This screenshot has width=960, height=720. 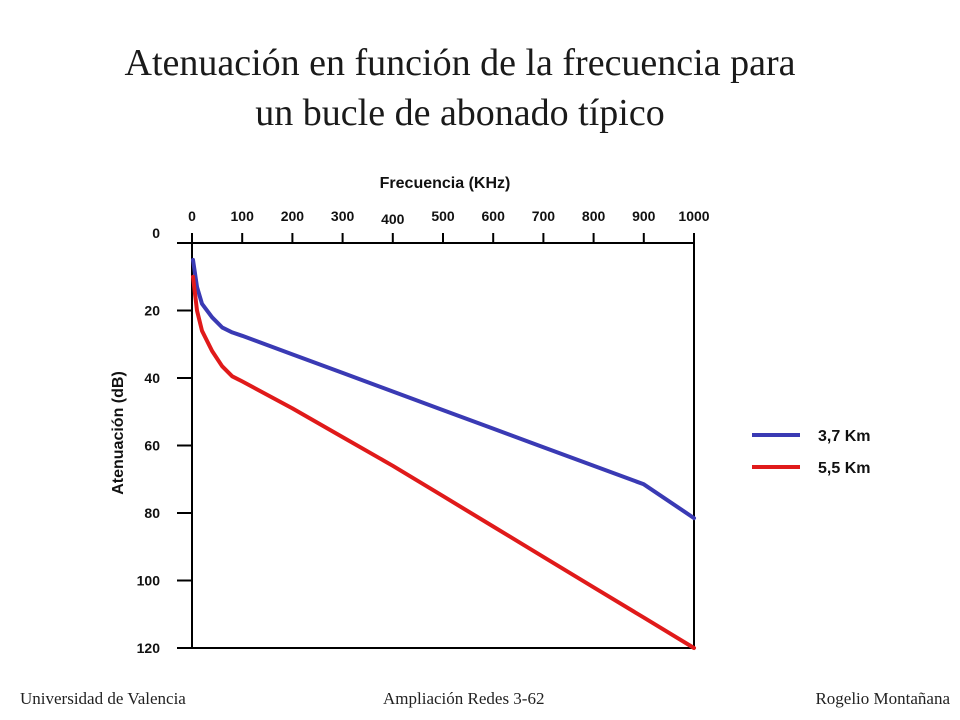 What do you see at coordinates (882, 698) in the screenshot?
I see `footer-right: Rogelio Montañana` at bounding box center [882, 698].